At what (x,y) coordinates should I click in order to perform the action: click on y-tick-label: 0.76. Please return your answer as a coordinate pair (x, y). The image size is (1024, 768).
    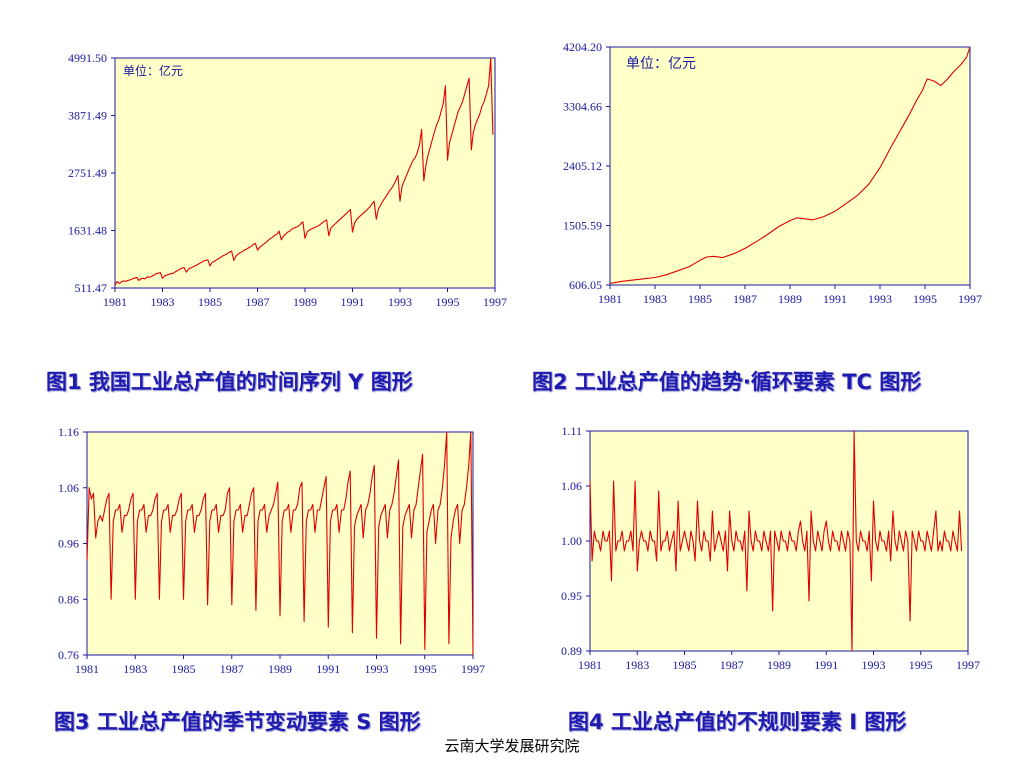
    Looking at the image, I should click on (68, 655).